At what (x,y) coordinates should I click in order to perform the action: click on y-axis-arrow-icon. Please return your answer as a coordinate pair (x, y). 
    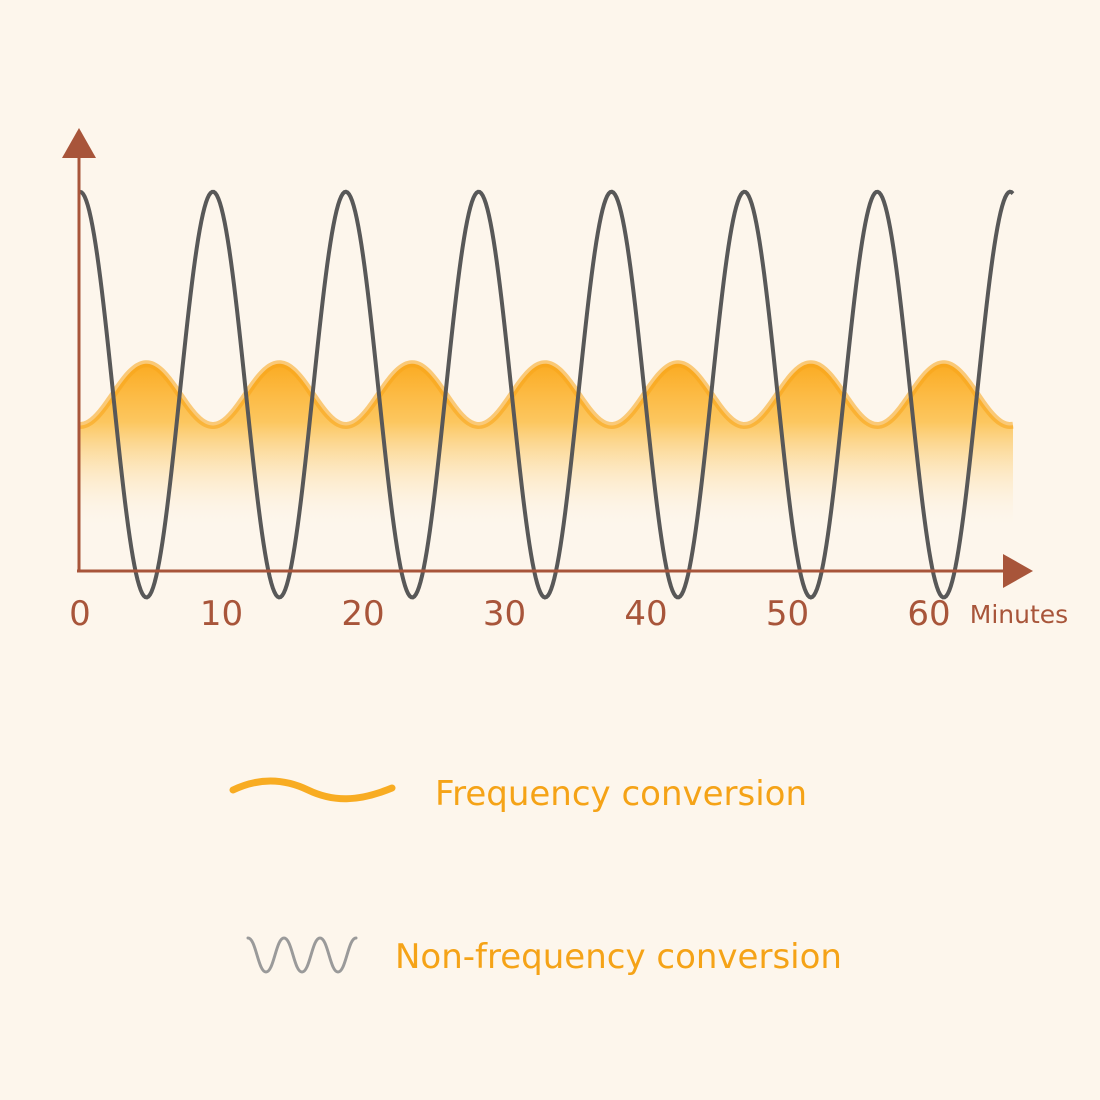
    Looking at the image, I should click on (79, 143).